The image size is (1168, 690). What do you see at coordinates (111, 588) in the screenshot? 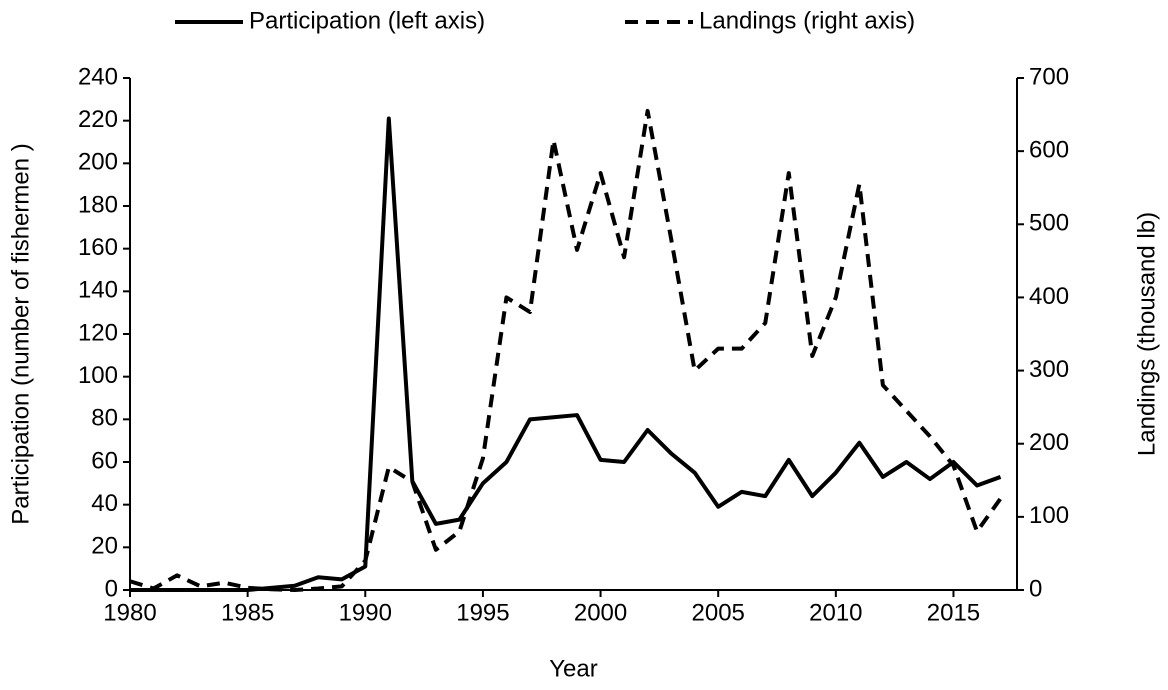
I see `y-tick-label: 0` at bounding box center [111, 588].